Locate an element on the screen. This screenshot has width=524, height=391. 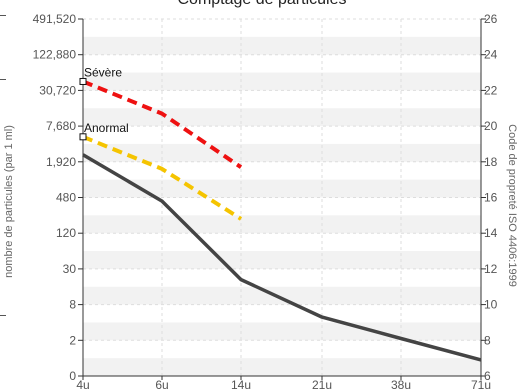
x-tick-label: 71u is located at coordinates (481, 384).